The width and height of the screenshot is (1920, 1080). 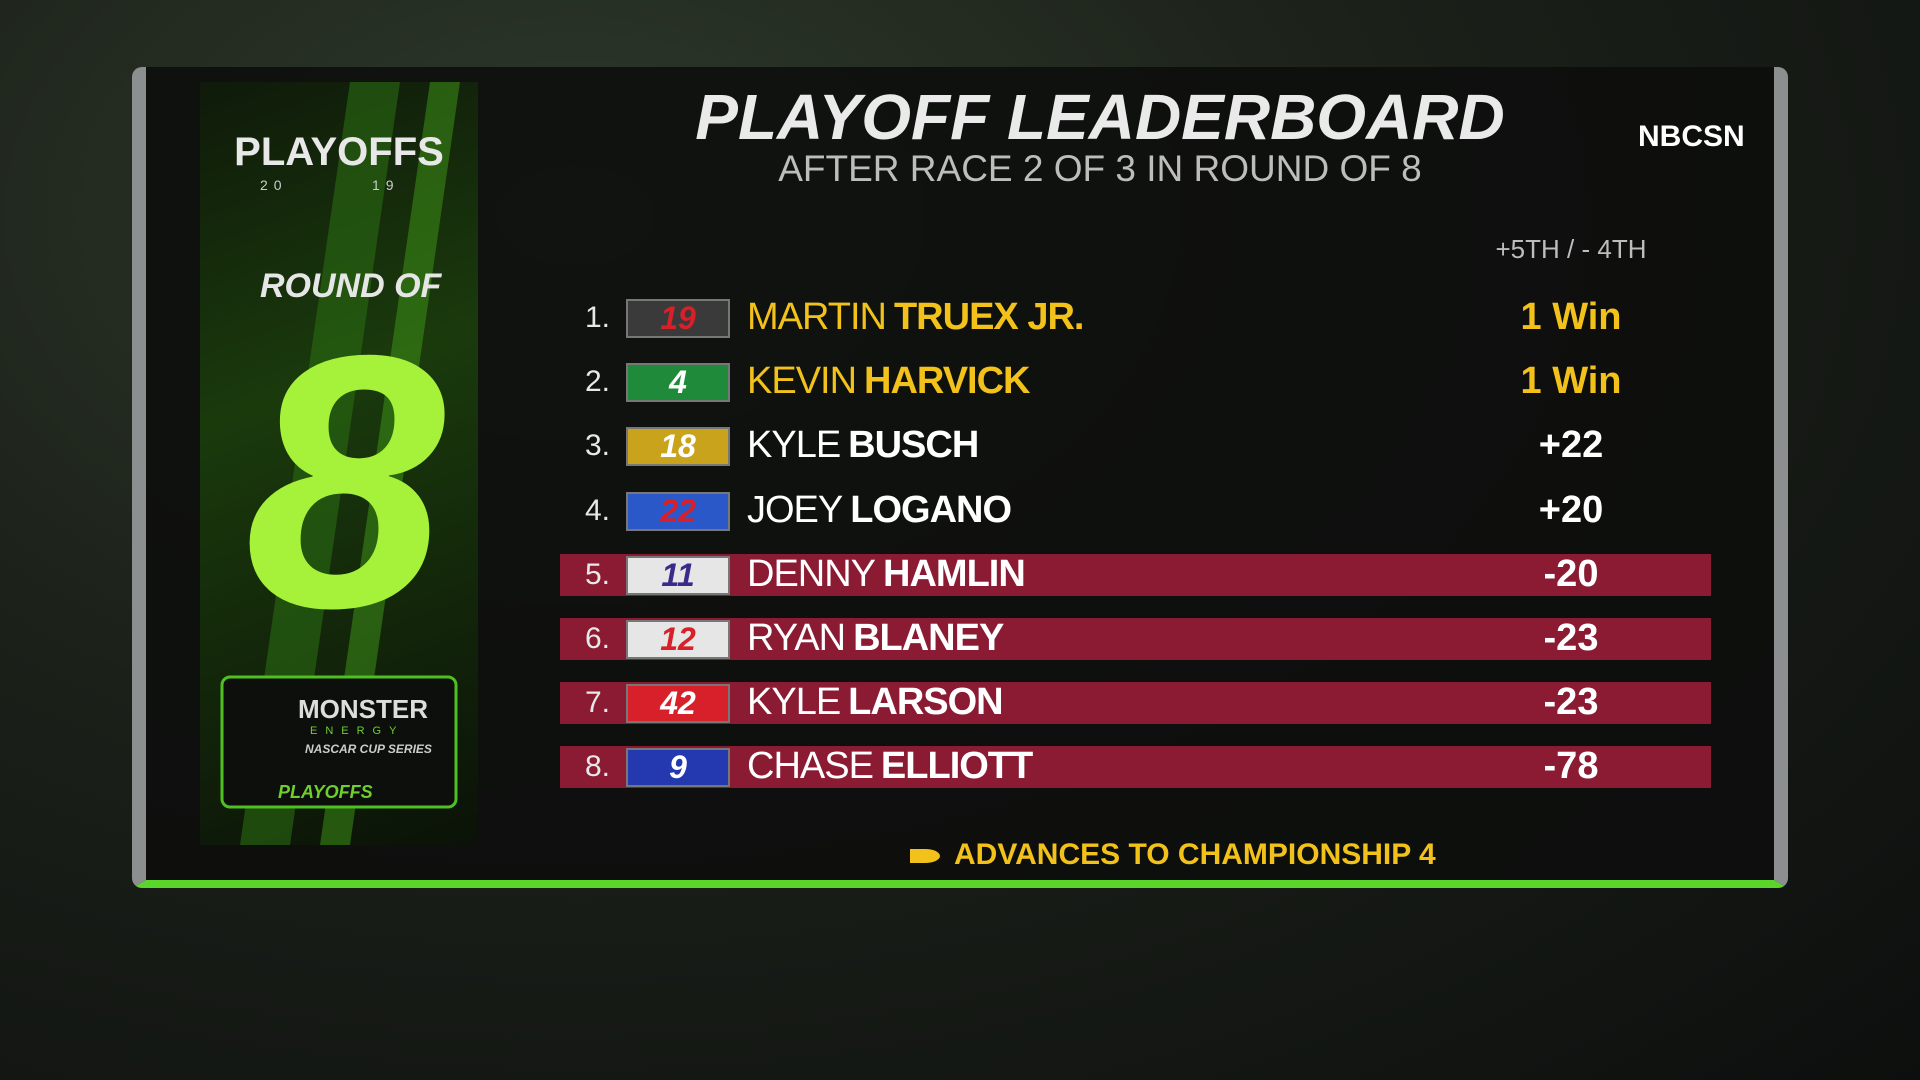 What do you see at coordinates (678, 639) in the screenshot?
I see `car-number: 12` at bounding box center [678, 639].